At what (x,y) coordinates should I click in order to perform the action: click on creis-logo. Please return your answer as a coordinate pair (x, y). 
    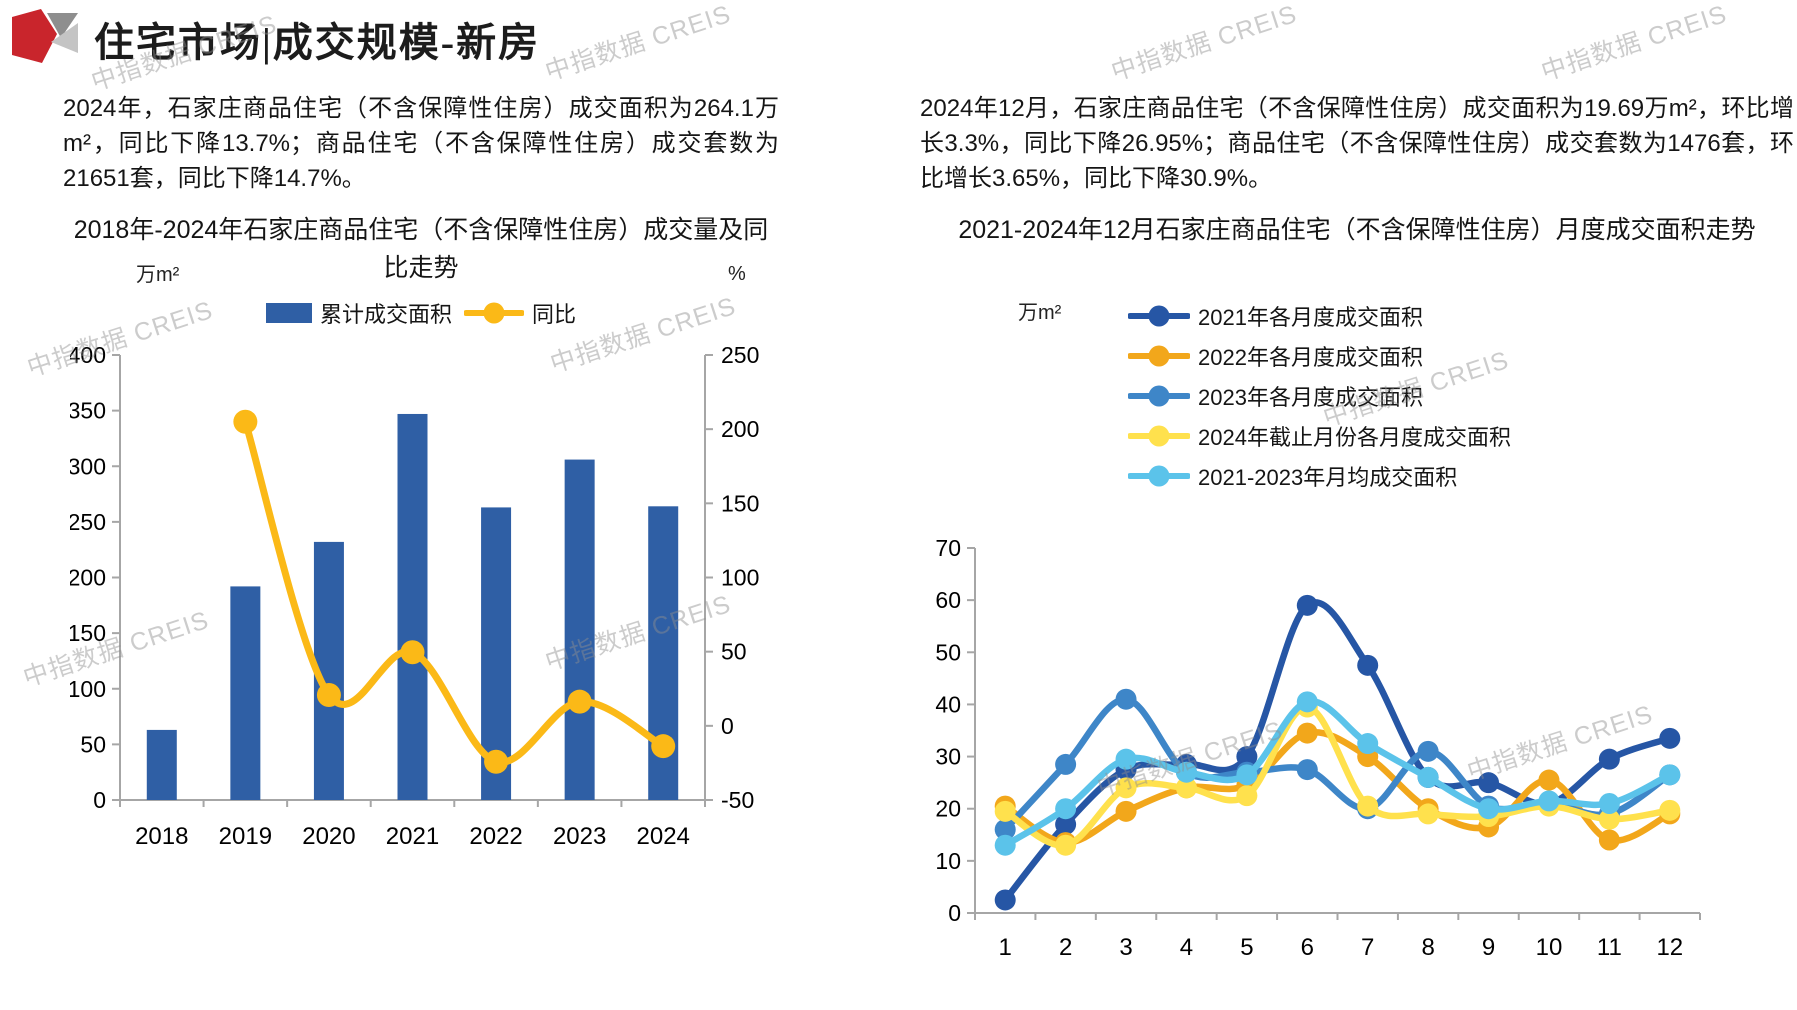
    Looking at the image, I should click on (45, 36).